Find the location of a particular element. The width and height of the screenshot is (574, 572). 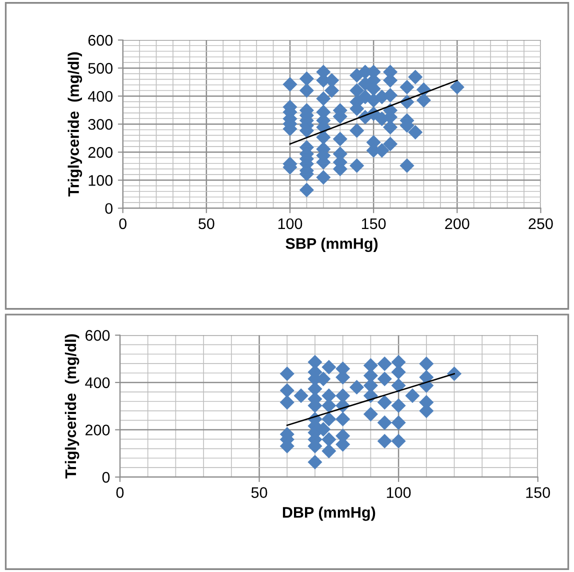

x-tick-label: 250 is located at coordinates (540, 224).